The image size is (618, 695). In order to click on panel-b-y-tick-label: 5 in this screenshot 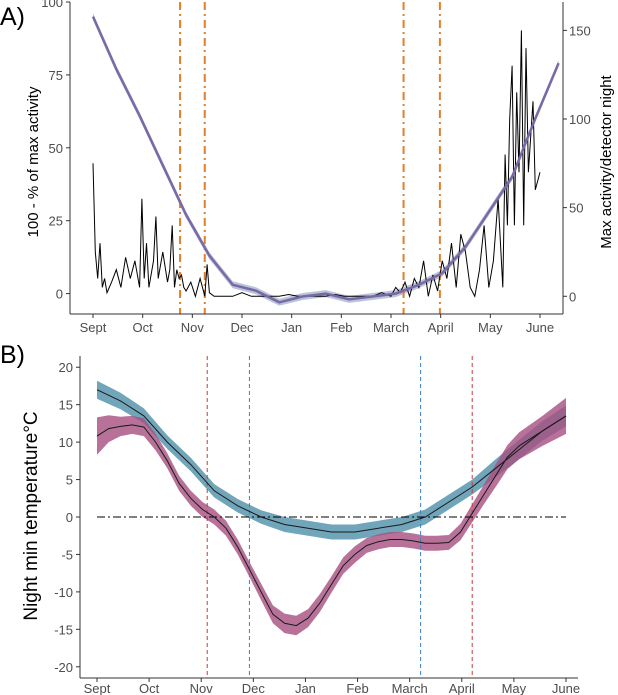, I will do `click(69, 480)`.